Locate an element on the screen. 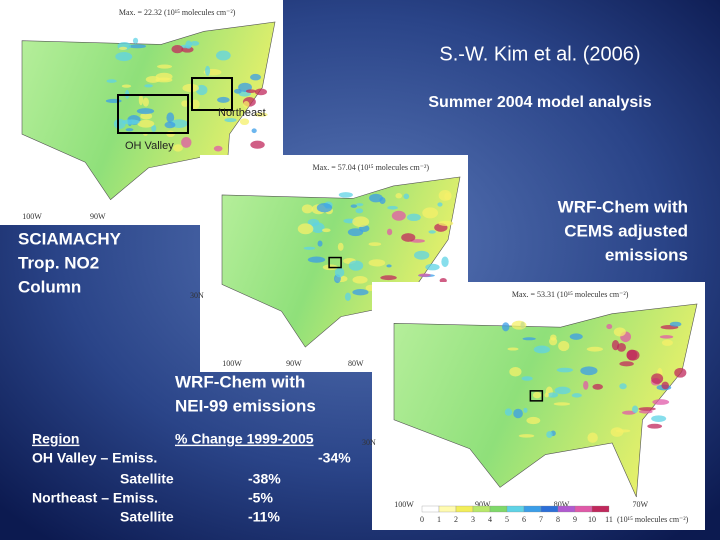 The image size is (720, 540). label: Column is located at coordinates (49, 286).